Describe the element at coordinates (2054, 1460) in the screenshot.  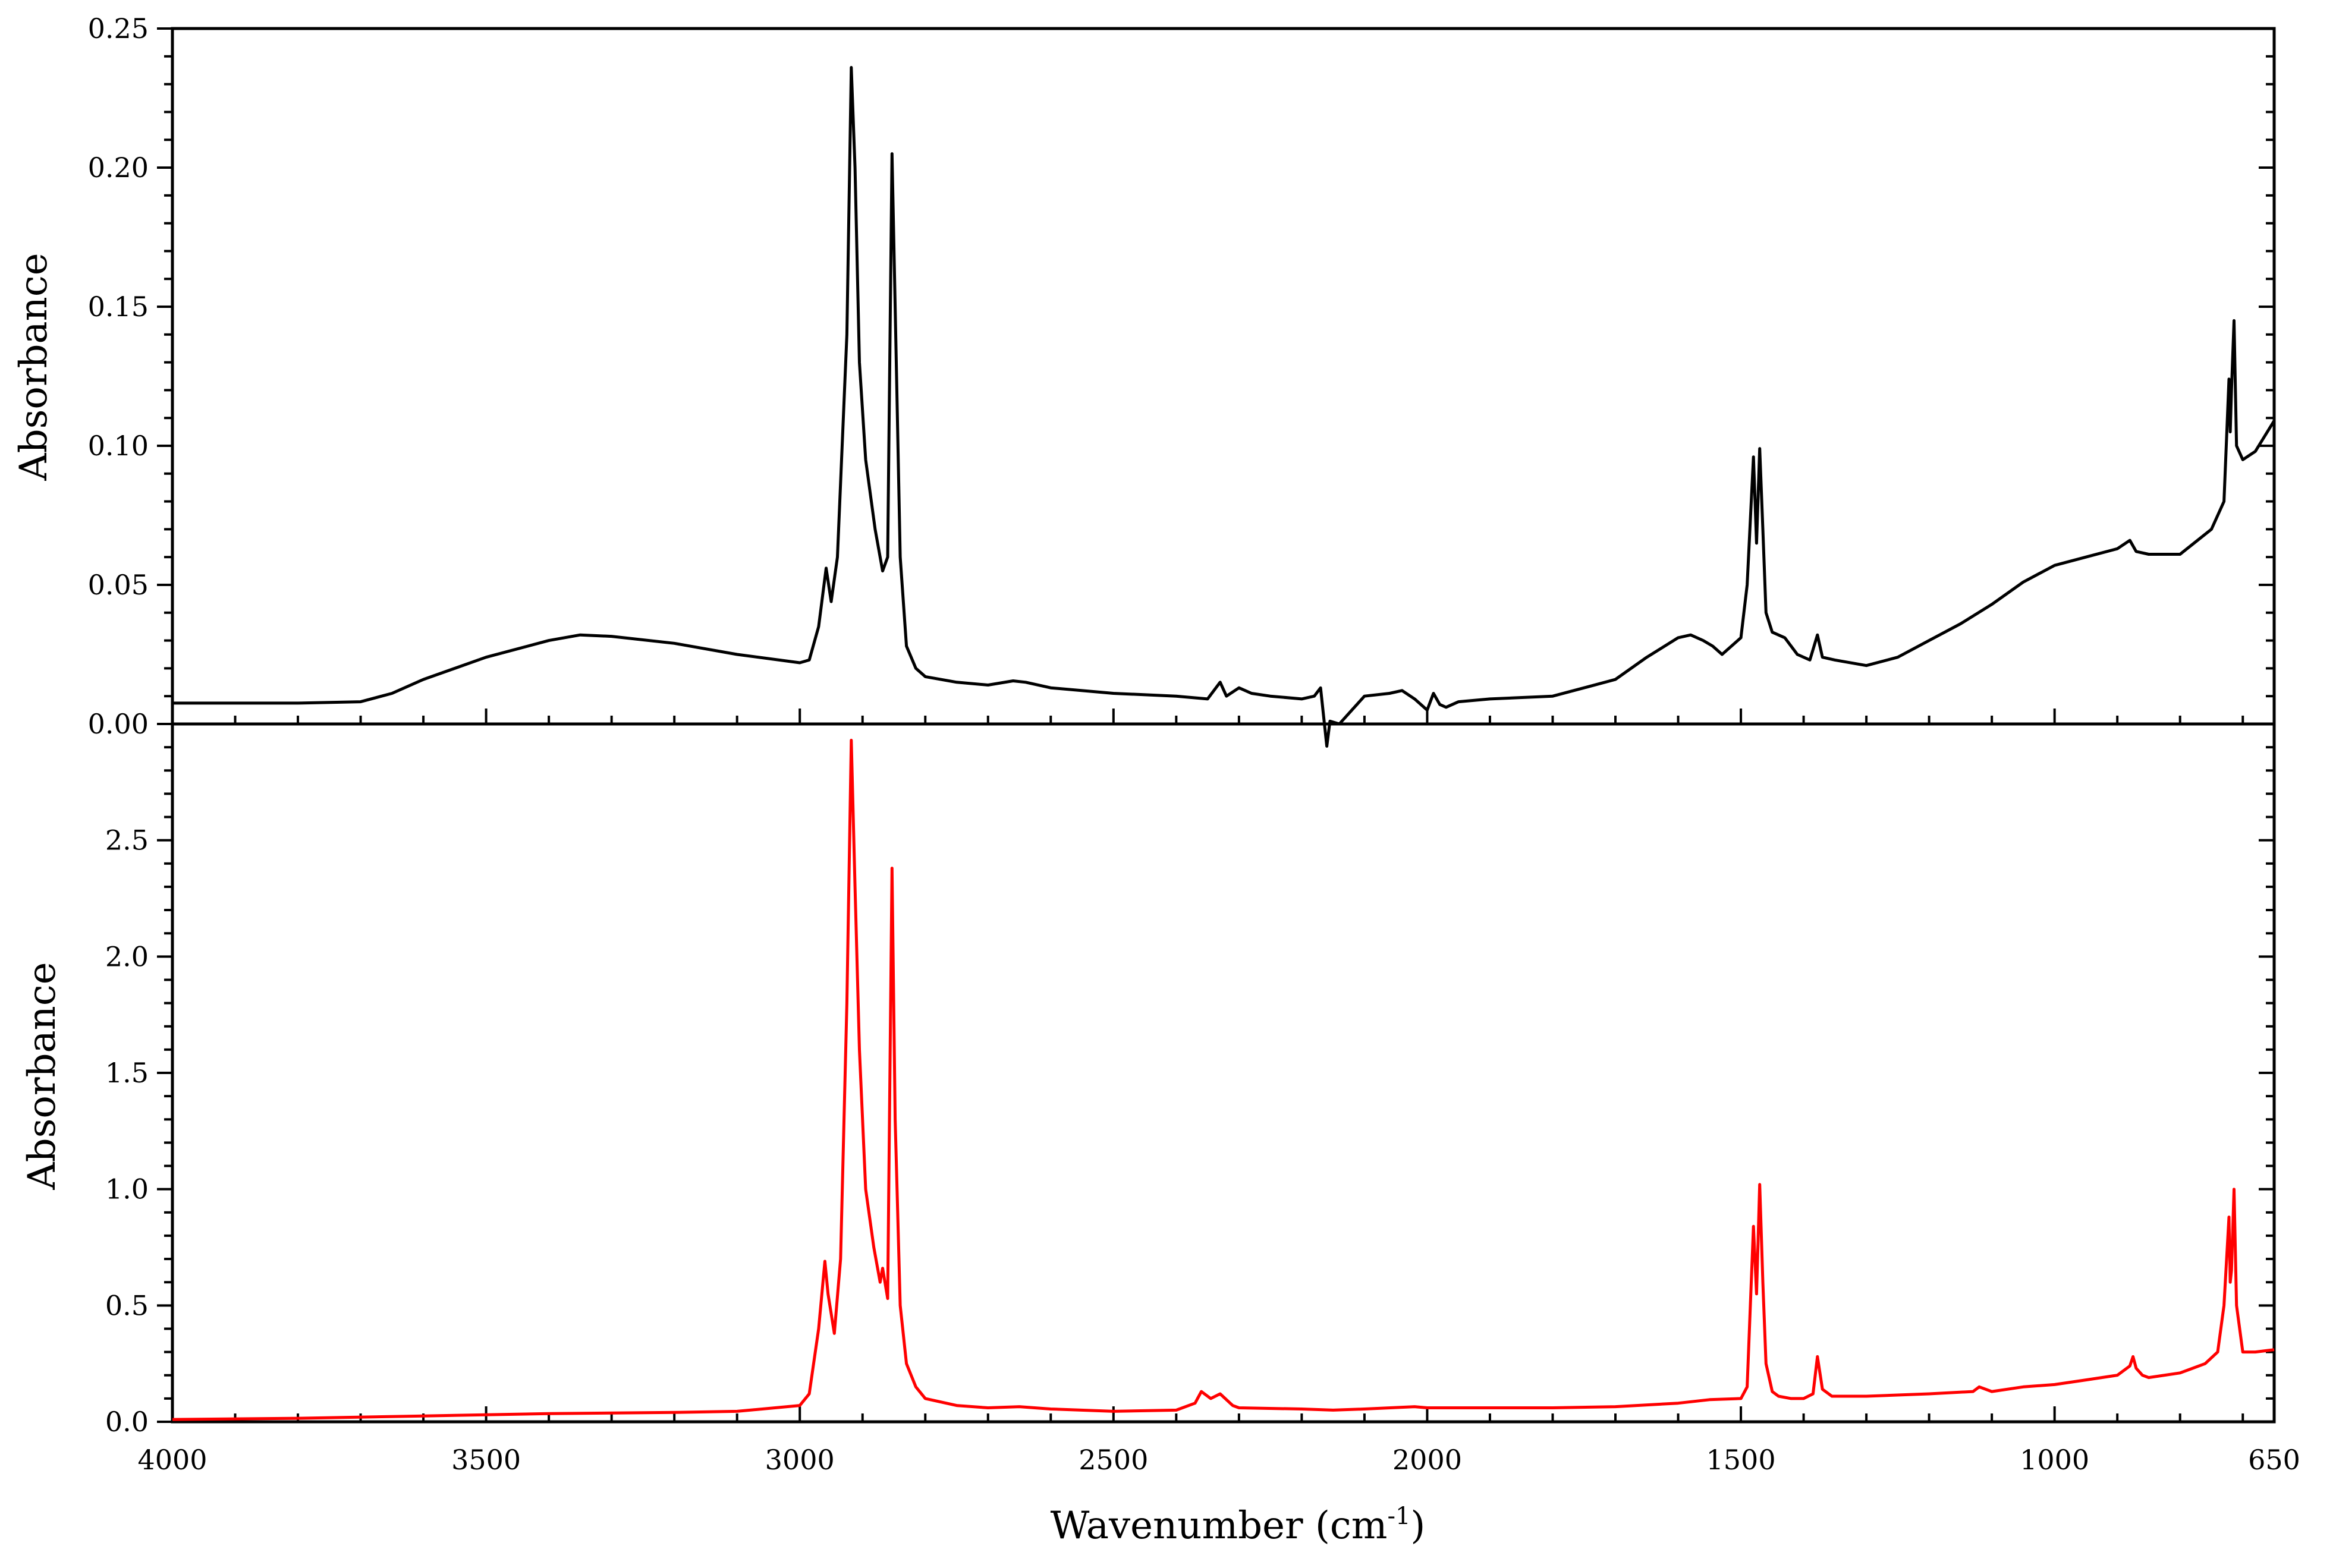
I see `x-tick-label: 1000` at that location.